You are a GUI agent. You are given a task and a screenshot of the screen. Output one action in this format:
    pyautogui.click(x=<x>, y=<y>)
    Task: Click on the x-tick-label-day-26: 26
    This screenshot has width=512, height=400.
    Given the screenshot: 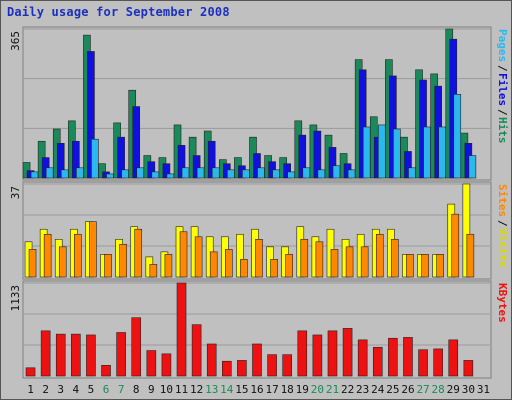 What is the action you would take?
    pyautogui.click(x=407, y=389)
    